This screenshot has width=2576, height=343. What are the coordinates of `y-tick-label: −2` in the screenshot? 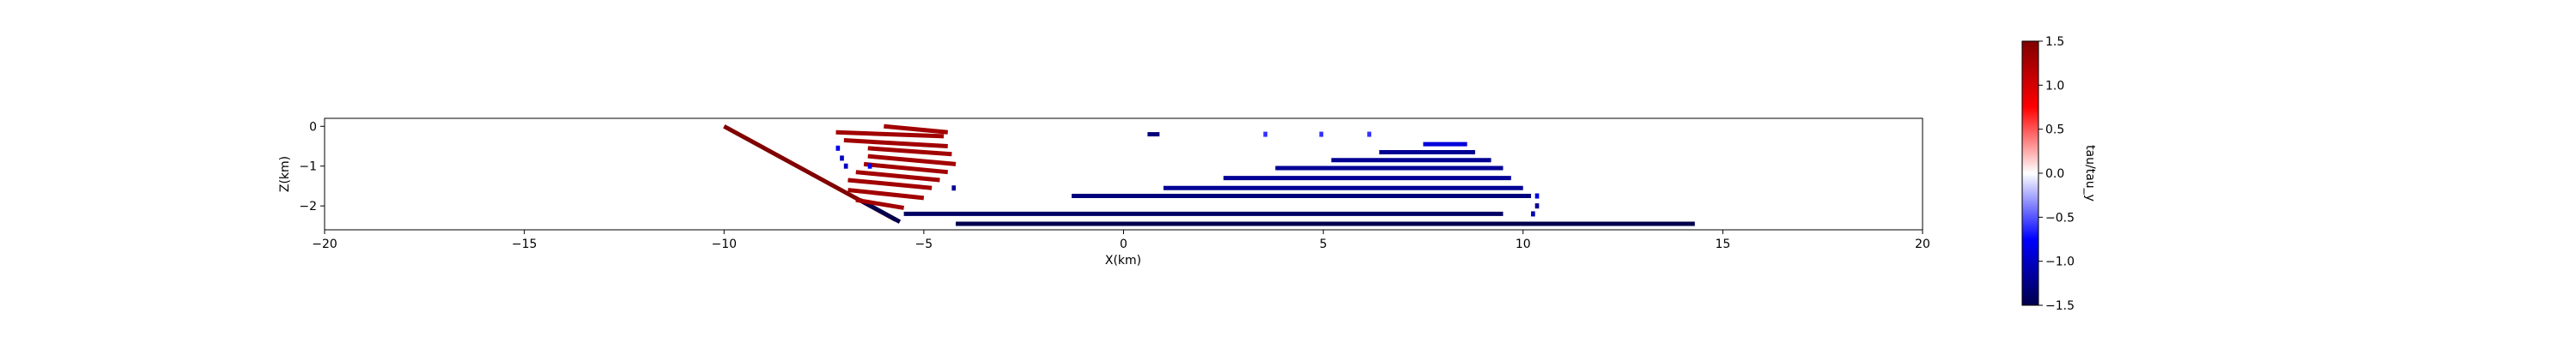 It's located at (308, 207).